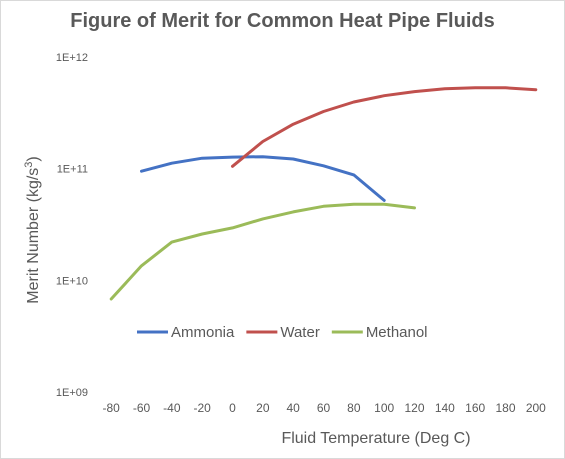 This screenshot has width=565, height=459. What do you see at coordinates (384, 127) in the screenshot?
I see `series-line-water` at bounding box center [384, 127].